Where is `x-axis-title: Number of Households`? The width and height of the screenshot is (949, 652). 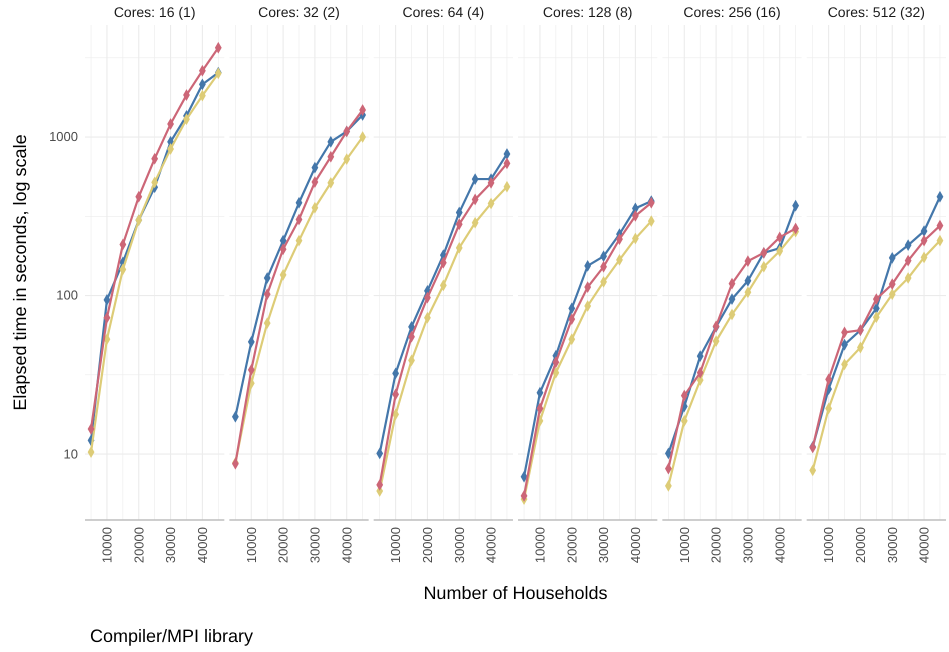
x-axis-title: Number of Households is located at coordinates (515, 593).